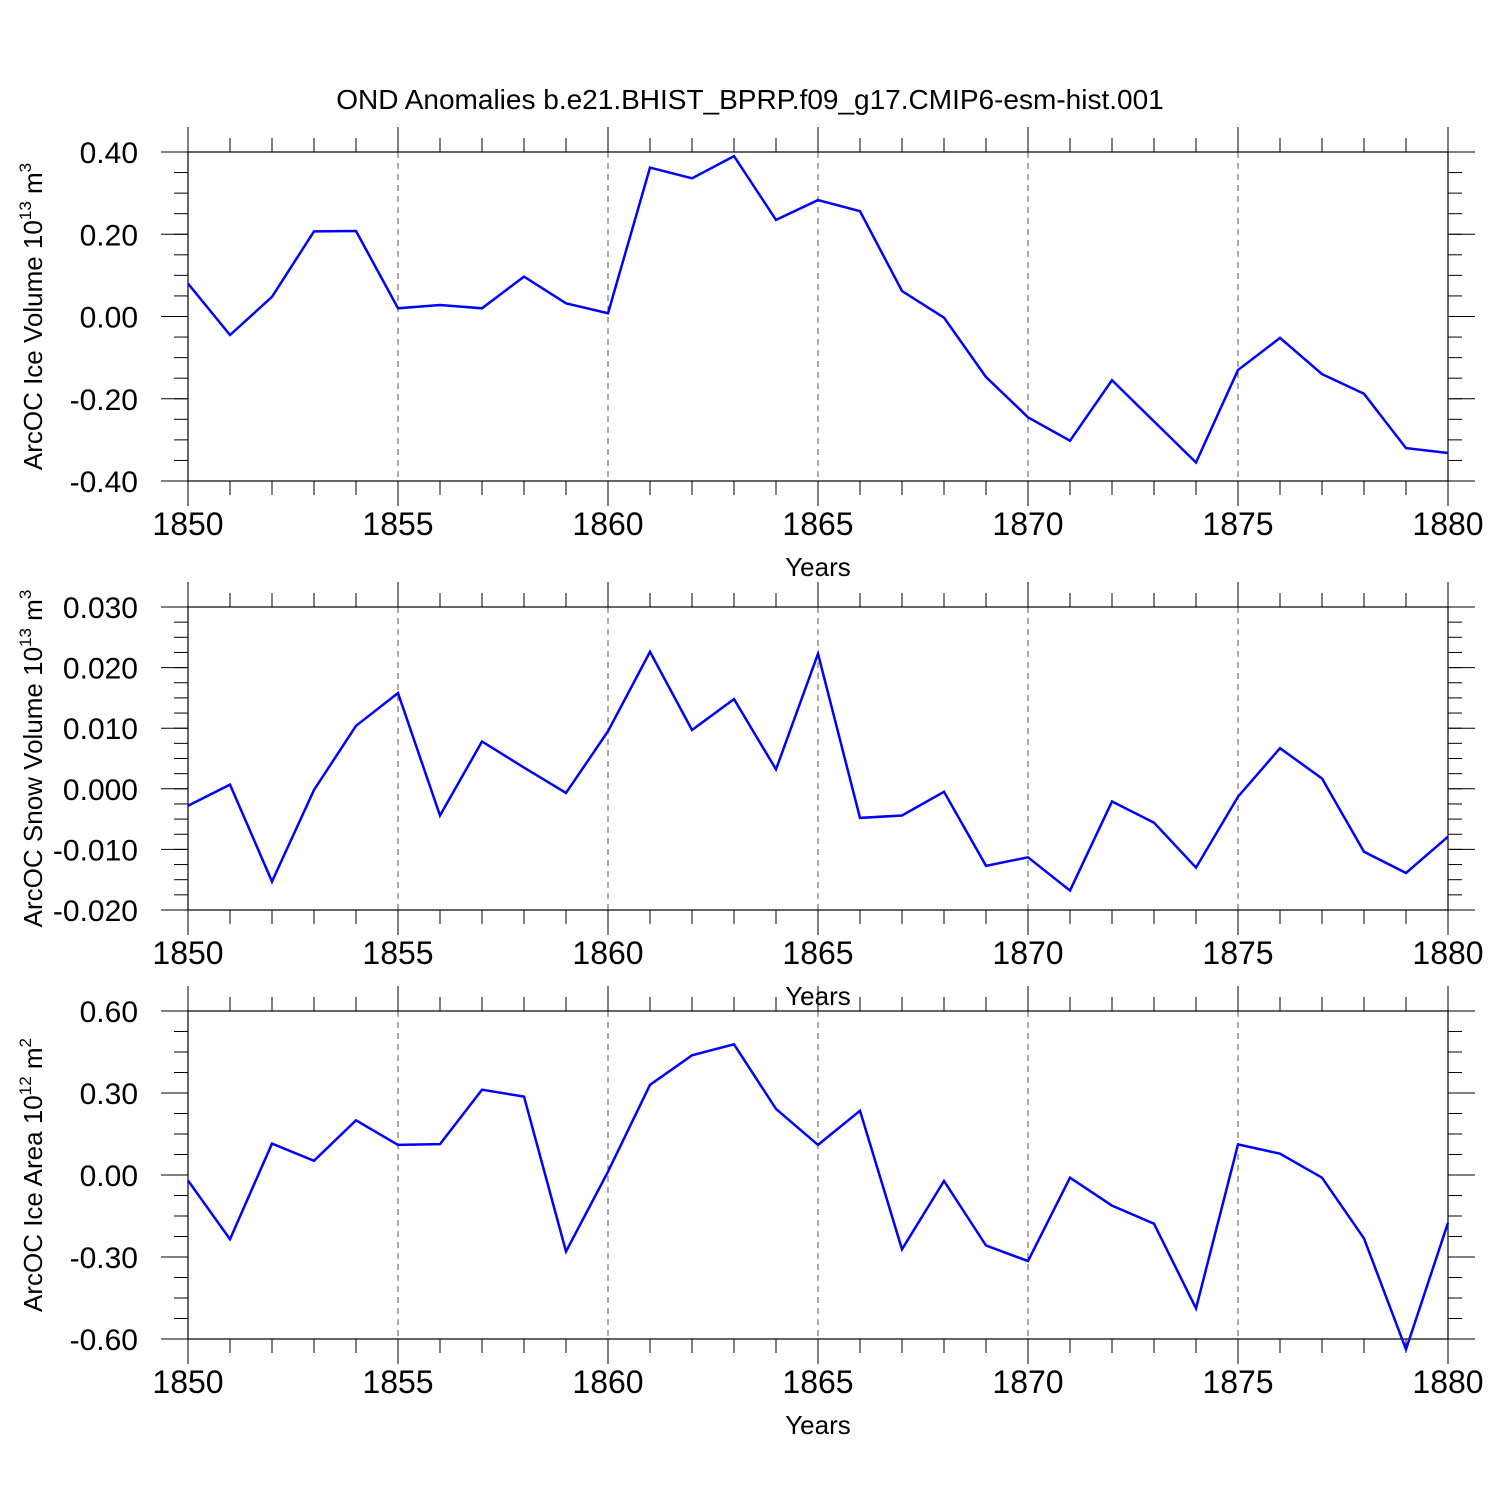 This screenshot has height=1500, width=1500. Describe the element at coordinates (109, 153) in the screenshot. I see `y-tick-label: 0.40` at that location.